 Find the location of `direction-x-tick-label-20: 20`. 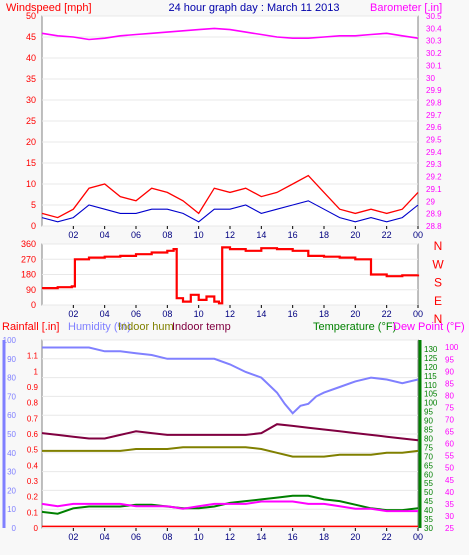

direction-x-tick-label-20: 20 is located at coordinates (355, 314).